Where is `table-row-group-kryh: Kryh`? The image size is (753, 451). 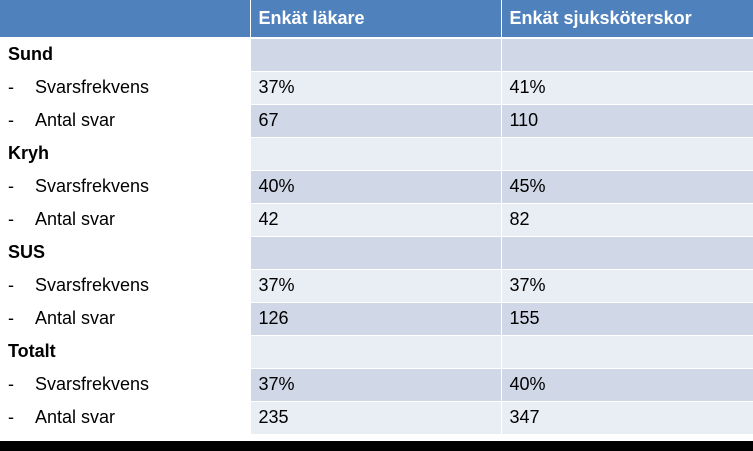
table-row-group-kryh: Kryh is located at coordinates (376, 154).